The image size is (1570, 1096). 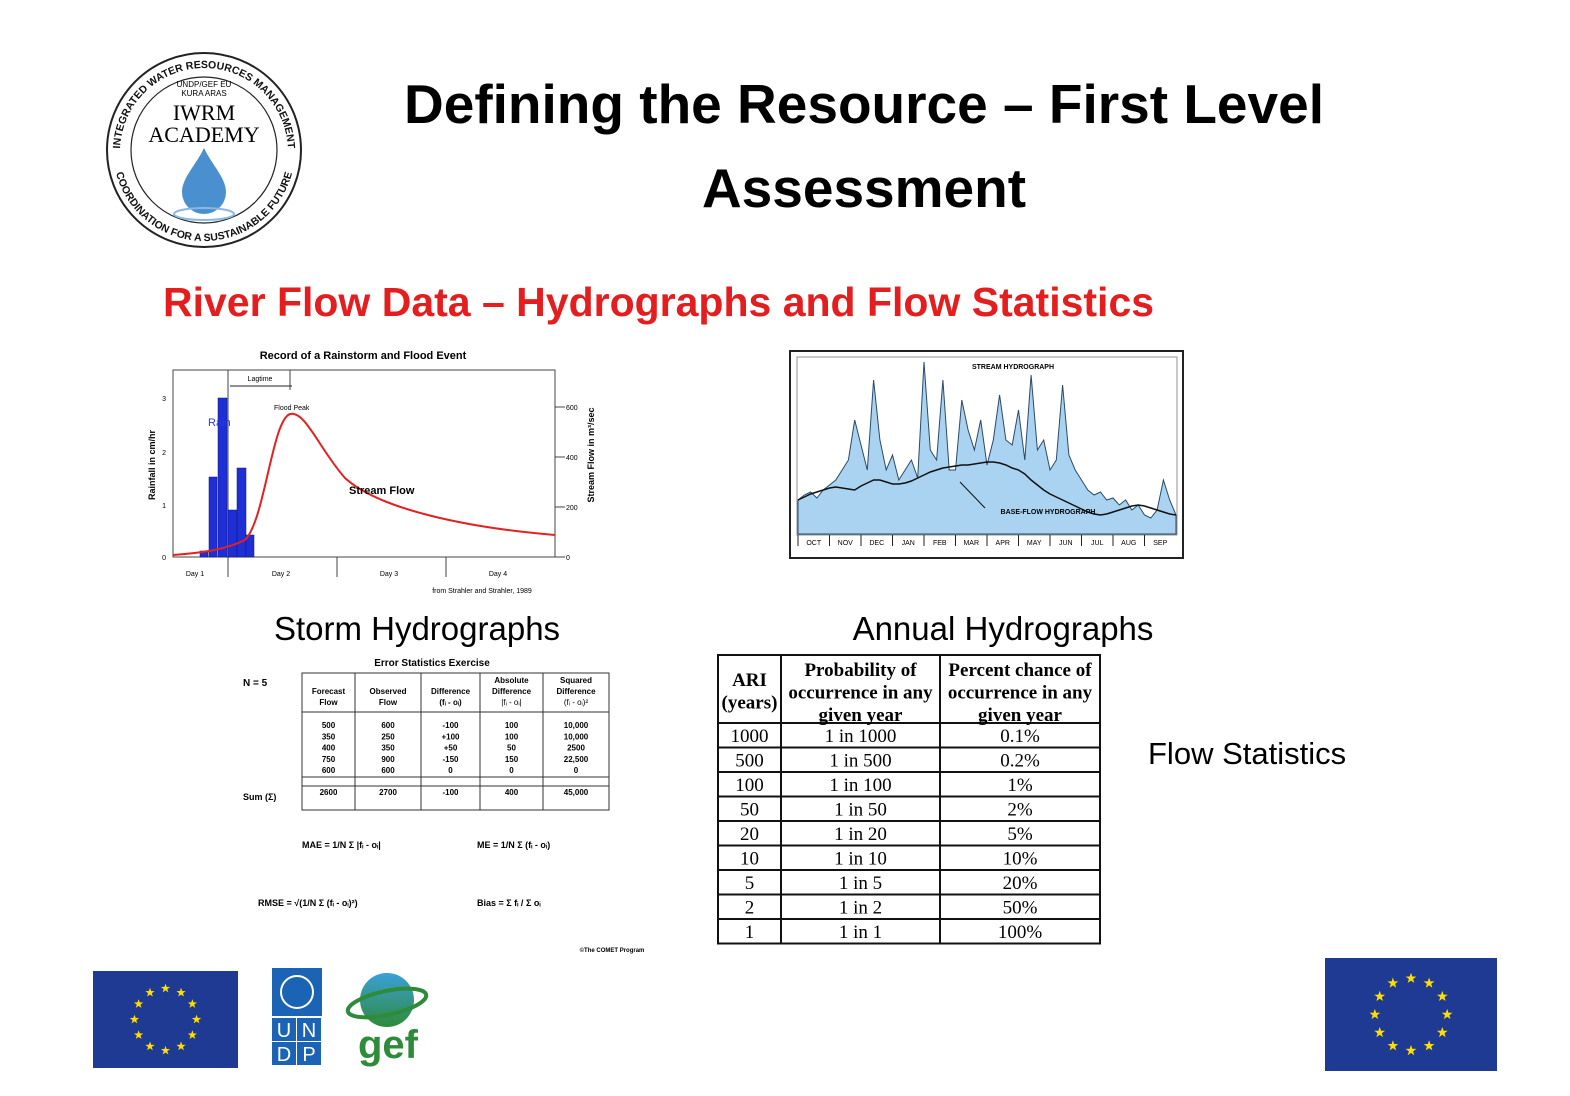 What do you see at coordinates (164, 399) in the screenshot?
I see `y-left-tick: 3` at bounding box center [164, 399].